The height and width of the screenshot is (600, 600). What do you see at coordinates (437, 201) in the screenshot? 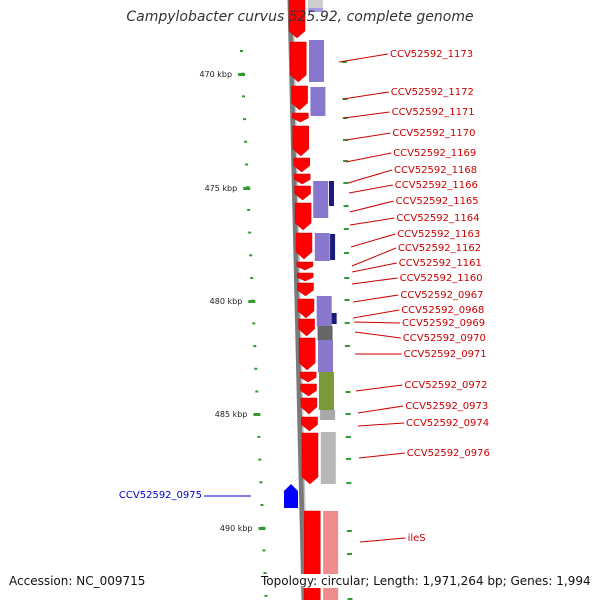
I see `gene-label: CCV52592_1165` at bounding box center [437, 201].